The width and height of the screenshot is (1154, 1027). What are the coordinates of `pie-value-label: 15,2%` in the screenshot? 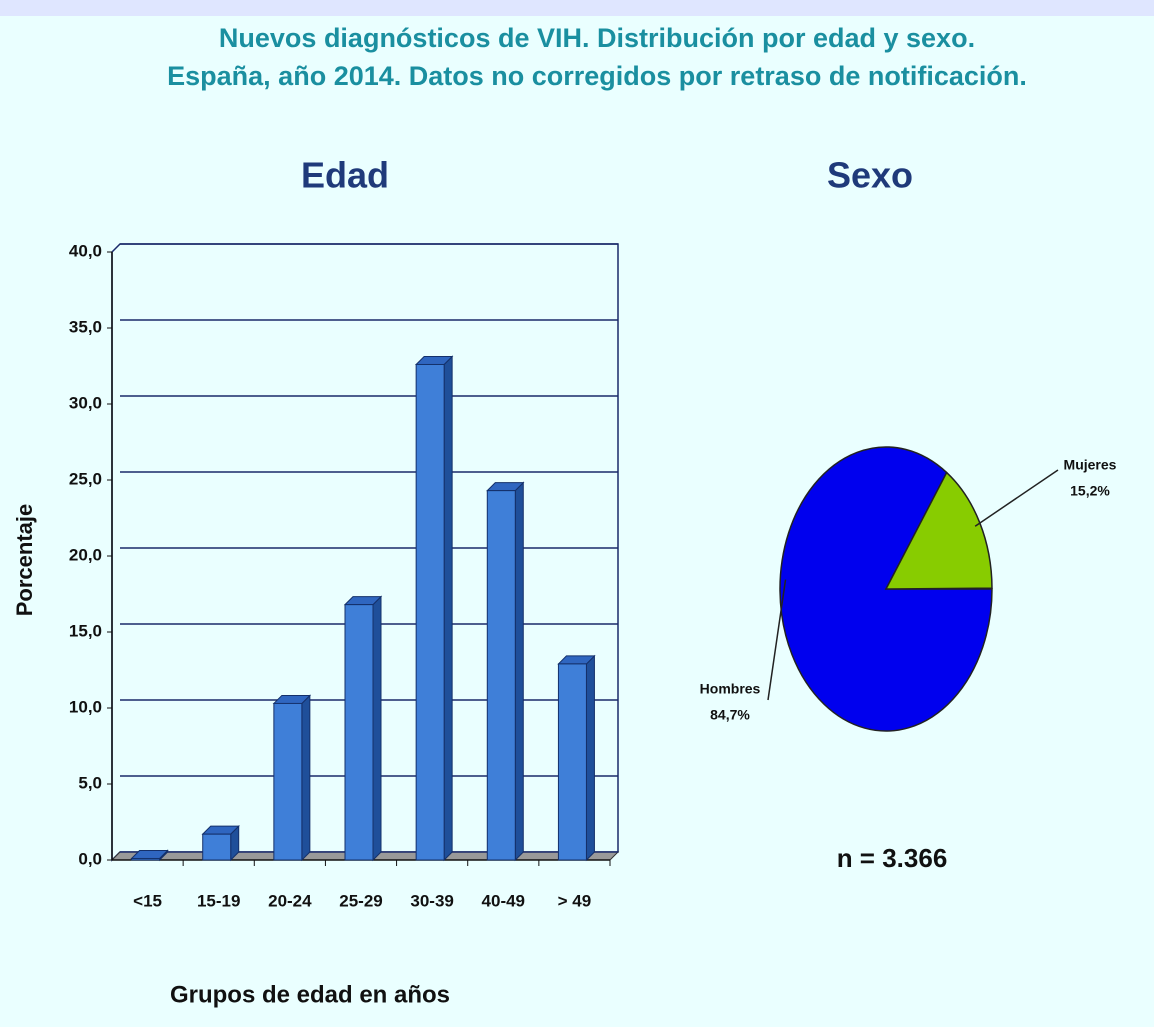 It's located at (1090, 491).